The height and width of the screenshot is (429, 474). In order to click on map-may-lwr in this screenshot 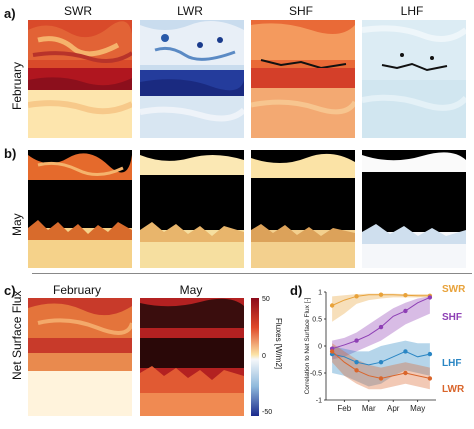, I will do `click(192, 209)`.